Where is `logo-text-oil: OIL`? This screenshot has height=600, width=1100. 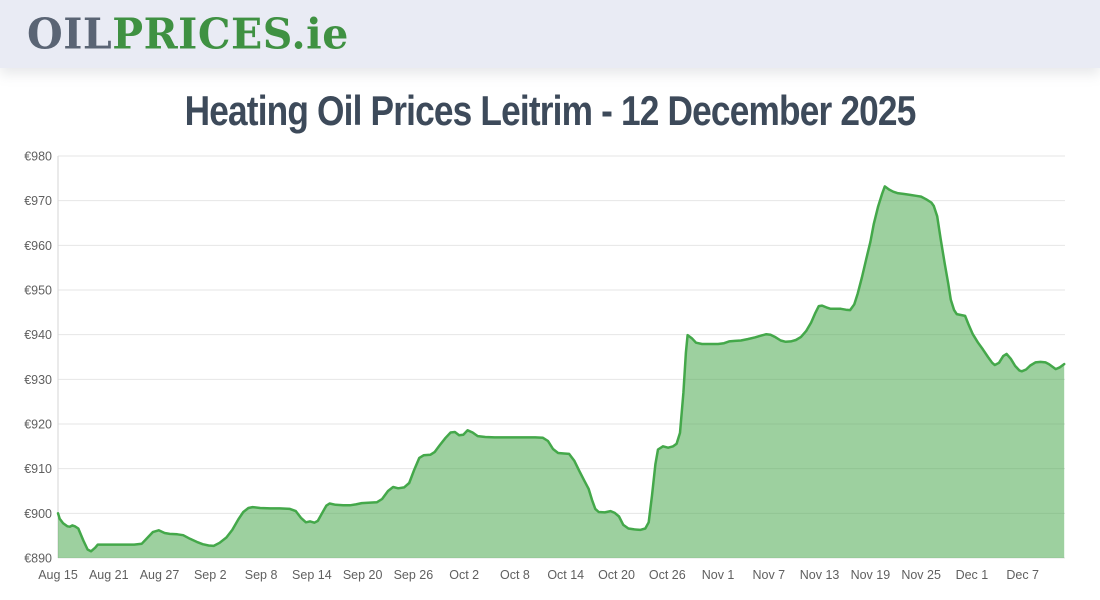 logo-text-oil: OIL is located at coordinates (70, 33).